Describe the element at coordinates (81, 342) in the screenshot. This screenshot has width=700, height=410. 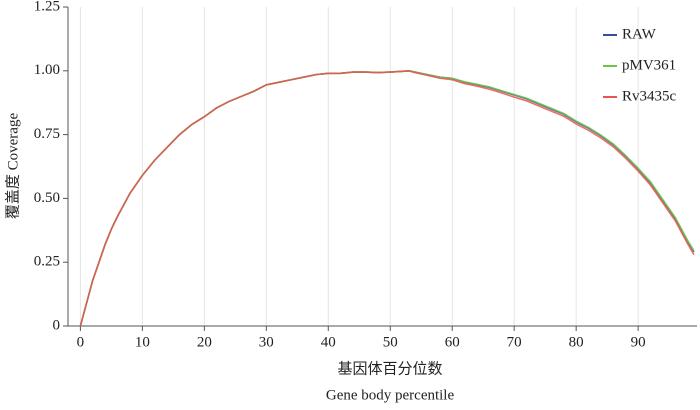
I see `x-tick-label: 0` at that location.